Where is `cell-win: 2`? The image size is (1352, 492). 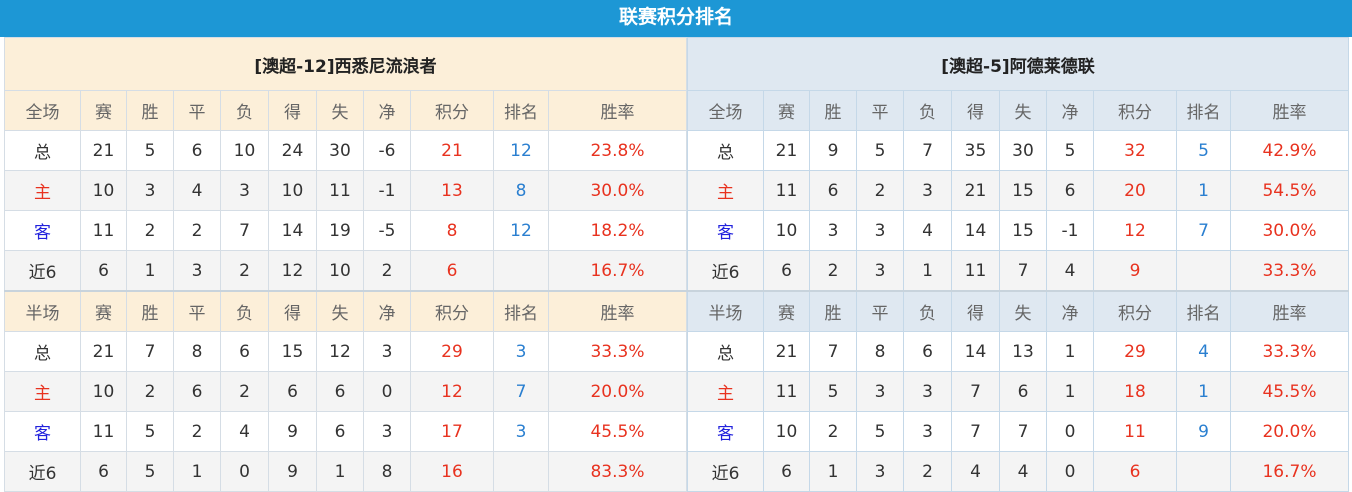 cell-win: 2 is located at coordinates (150, 230).